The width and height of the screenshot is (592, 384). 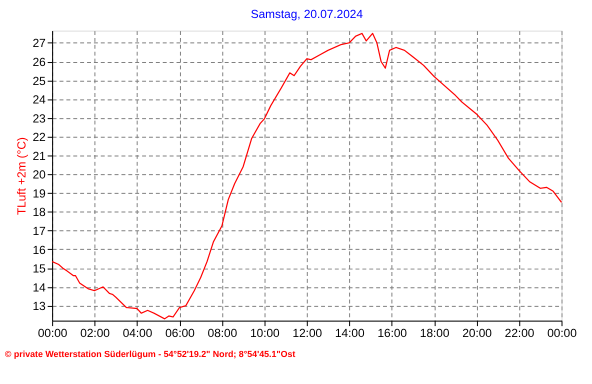 What do you see at coordinates (392, 333) in the screenshot?
I see `x-tick-label: 16:00` at bounding box center [392, 333].